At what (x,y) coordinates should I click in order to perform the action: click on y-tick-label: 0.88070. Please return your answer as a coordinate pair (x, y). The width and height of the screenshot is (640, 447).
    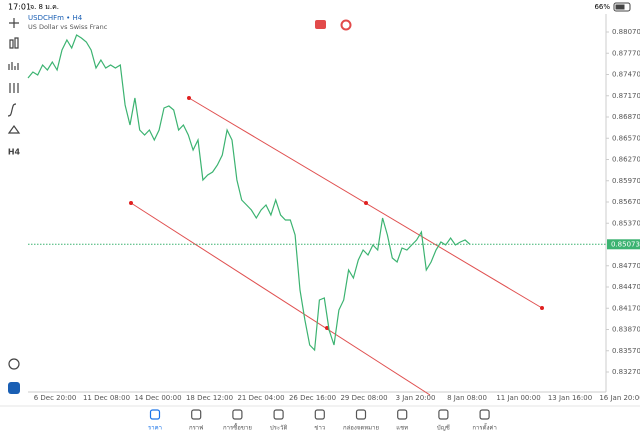
    Looking at the image, I should click on (626, 32).